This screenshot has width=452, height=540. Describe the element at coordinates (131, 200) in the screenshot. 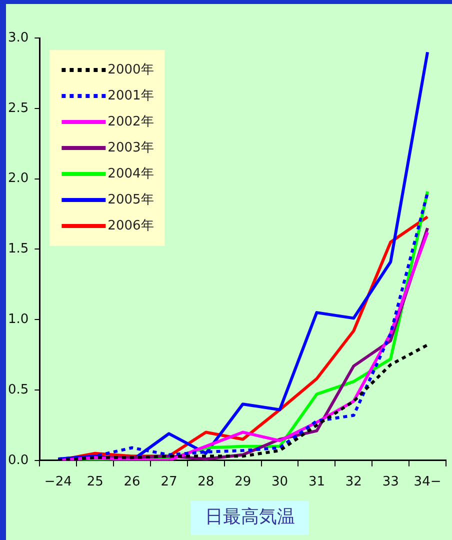

I see `legend-label: 2005年` at that location.